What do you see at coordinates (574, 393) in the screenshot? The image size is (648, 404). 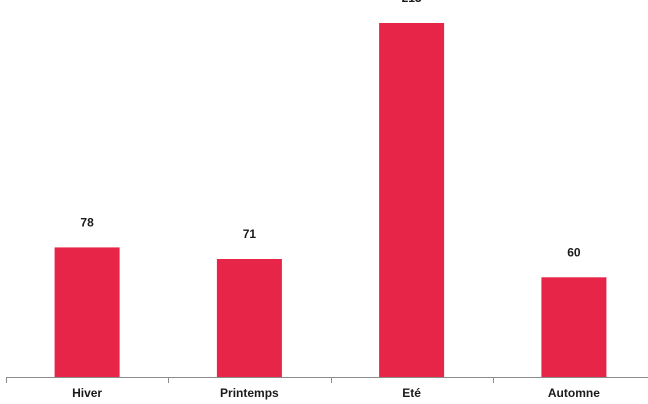 I see `category-label-automne: Automne` at bounding box center [574, 393].